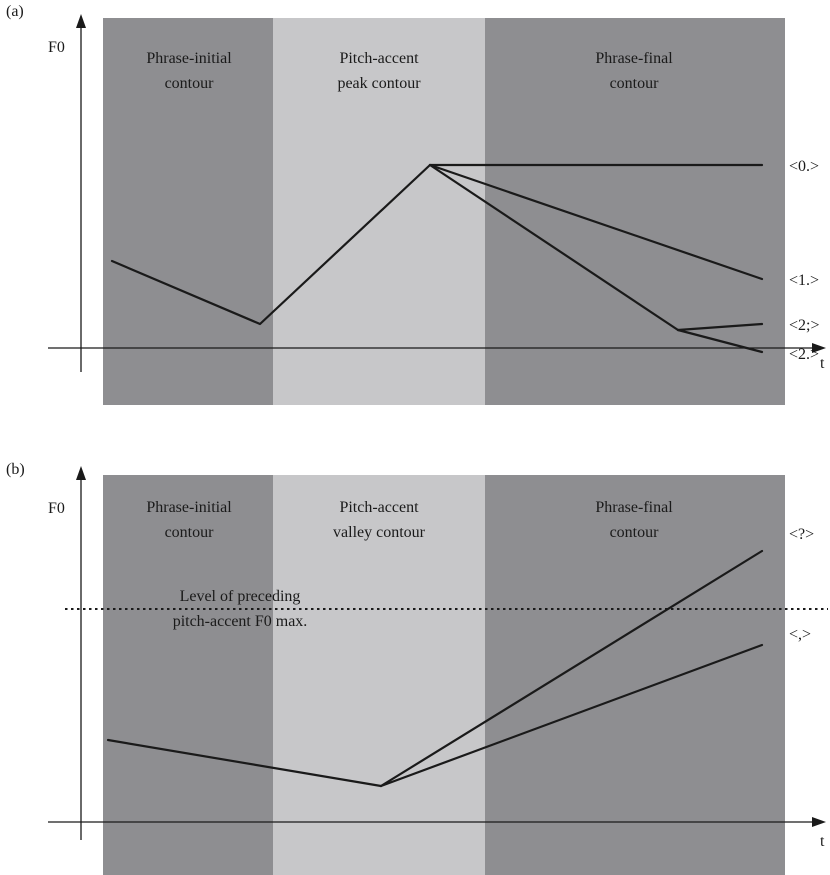 This screenshot has height=875, width=830. What do you see at coordinates (379, 532) in the screenshot?
I see `panel-b-accent-title-line2: valley contour` at bounding box center [379, 532].